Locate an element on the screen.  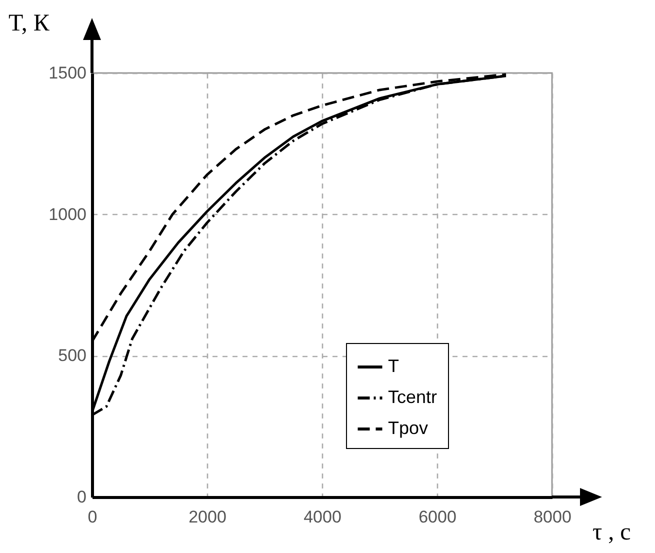
y-tick-label: 1000 is located at coordinates (67, 214).